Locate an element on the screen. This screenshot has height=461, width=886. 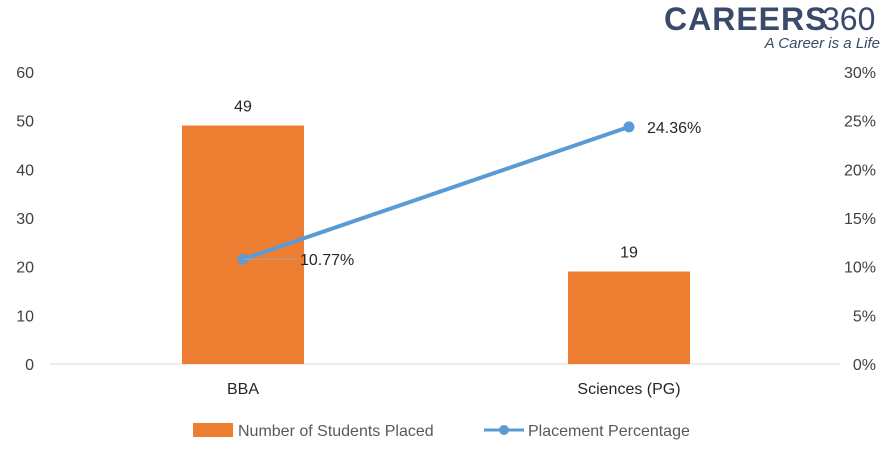
brand-name: CAREERS is located at coordinates (745, 19).